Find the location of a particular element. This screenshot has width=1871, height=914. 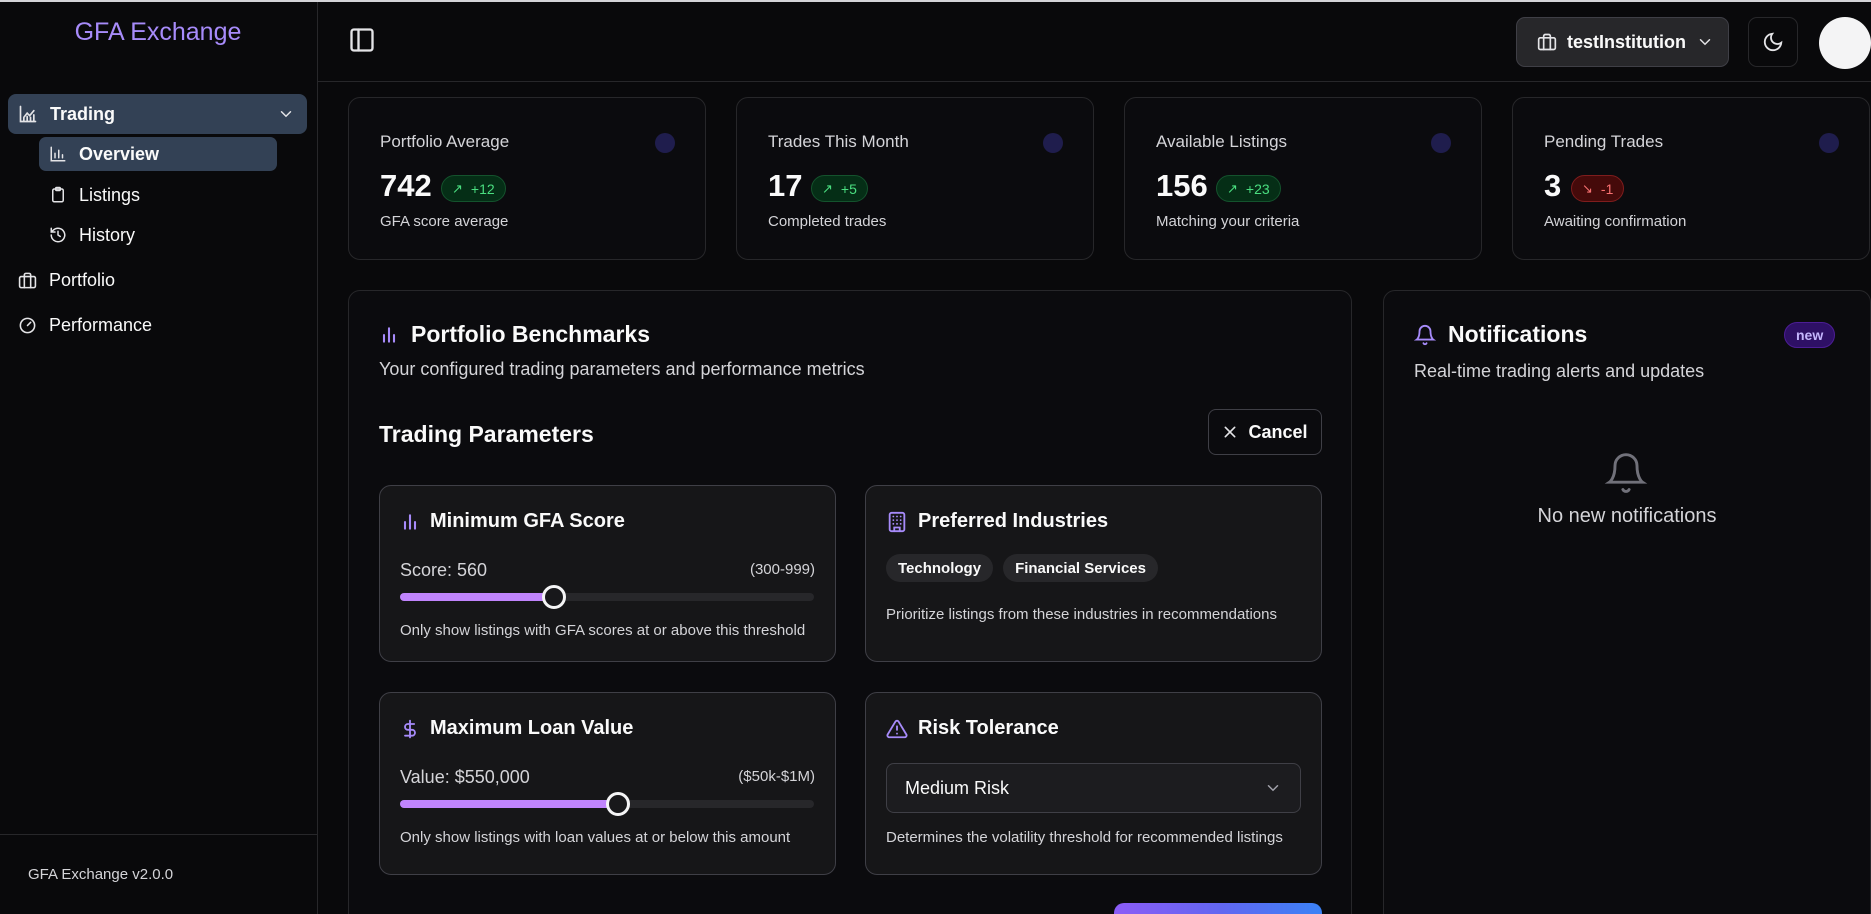

stat-title: Portfolio Average is located at coordinates (445, 141).